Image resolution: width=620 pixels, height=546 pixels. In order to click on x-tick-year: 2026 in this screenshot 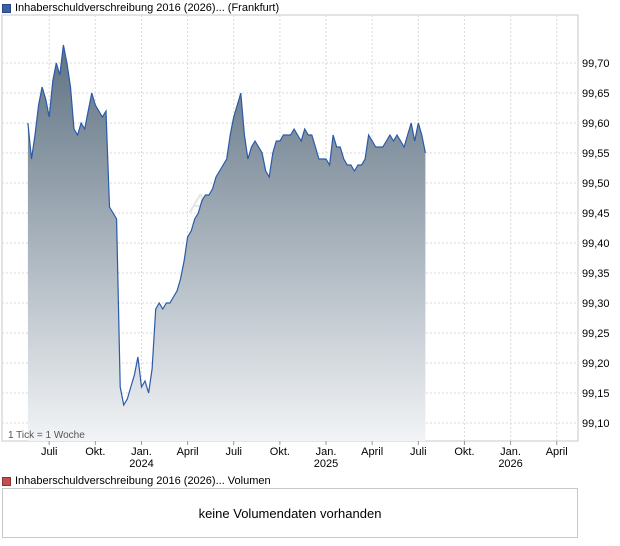, I will do `click(510, 464)`.